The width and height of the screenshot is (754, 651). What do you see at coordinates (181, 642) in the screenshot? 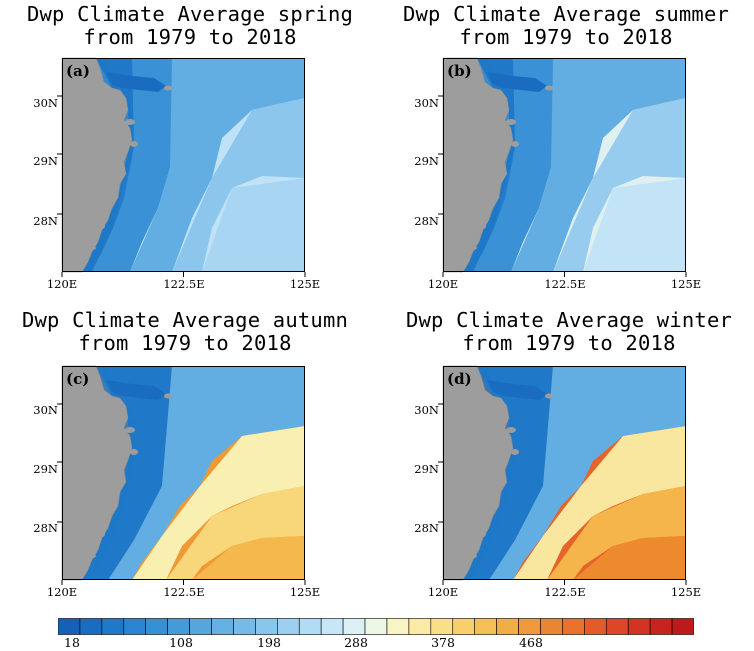
I see `colorbar-label-108: 108` at bounding box center [181, 642].